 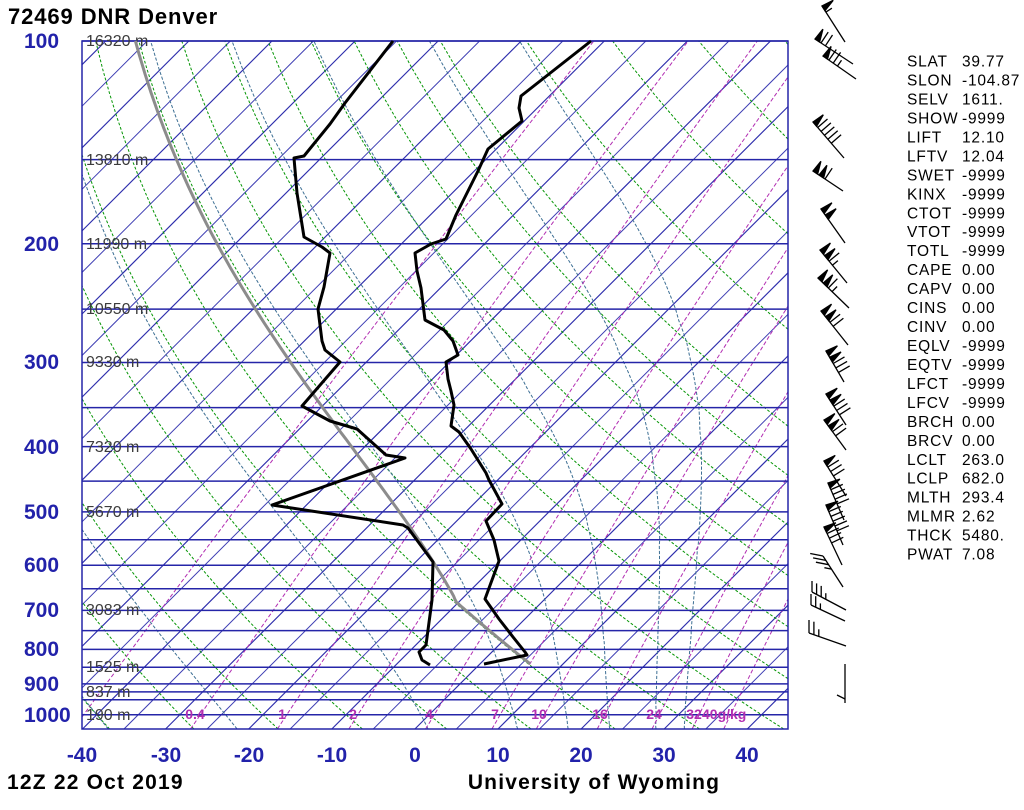 I want to click on svg-text: CINV, so click(x=927, y=327).